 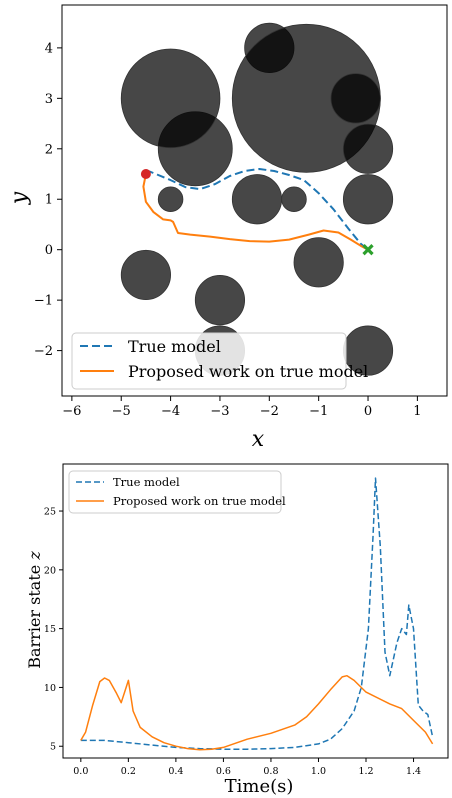 What do you see at coordinates (146, 482) in the screenshot?
I see `bottom-legend-true-model-label: True model` at bounding box center [146, 482].